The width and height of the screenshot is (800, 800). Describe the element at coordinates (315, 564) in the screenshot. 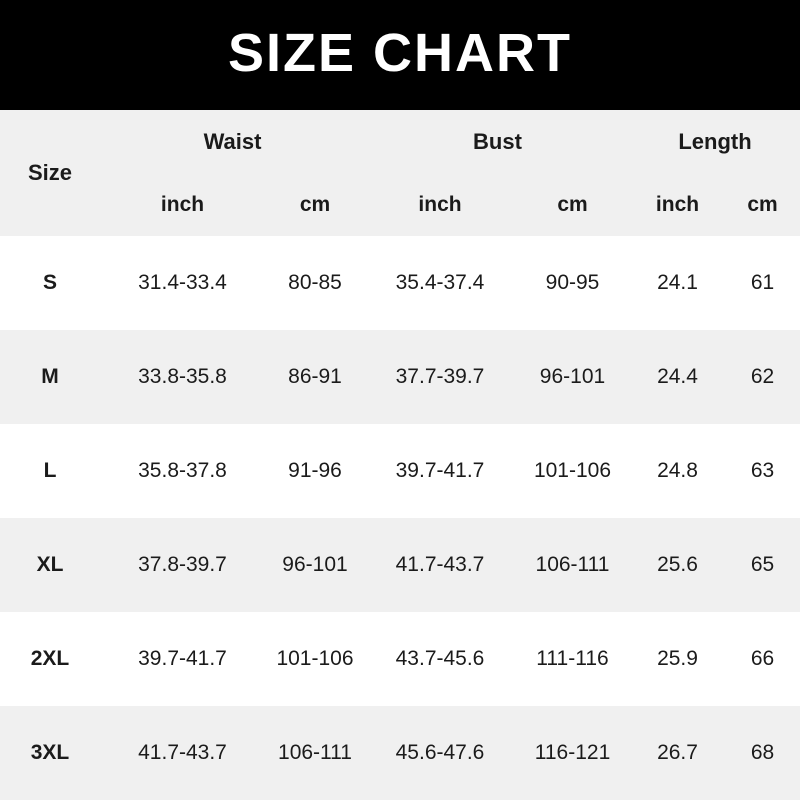

I see `waist-cm-cell: 96-101` at that location.